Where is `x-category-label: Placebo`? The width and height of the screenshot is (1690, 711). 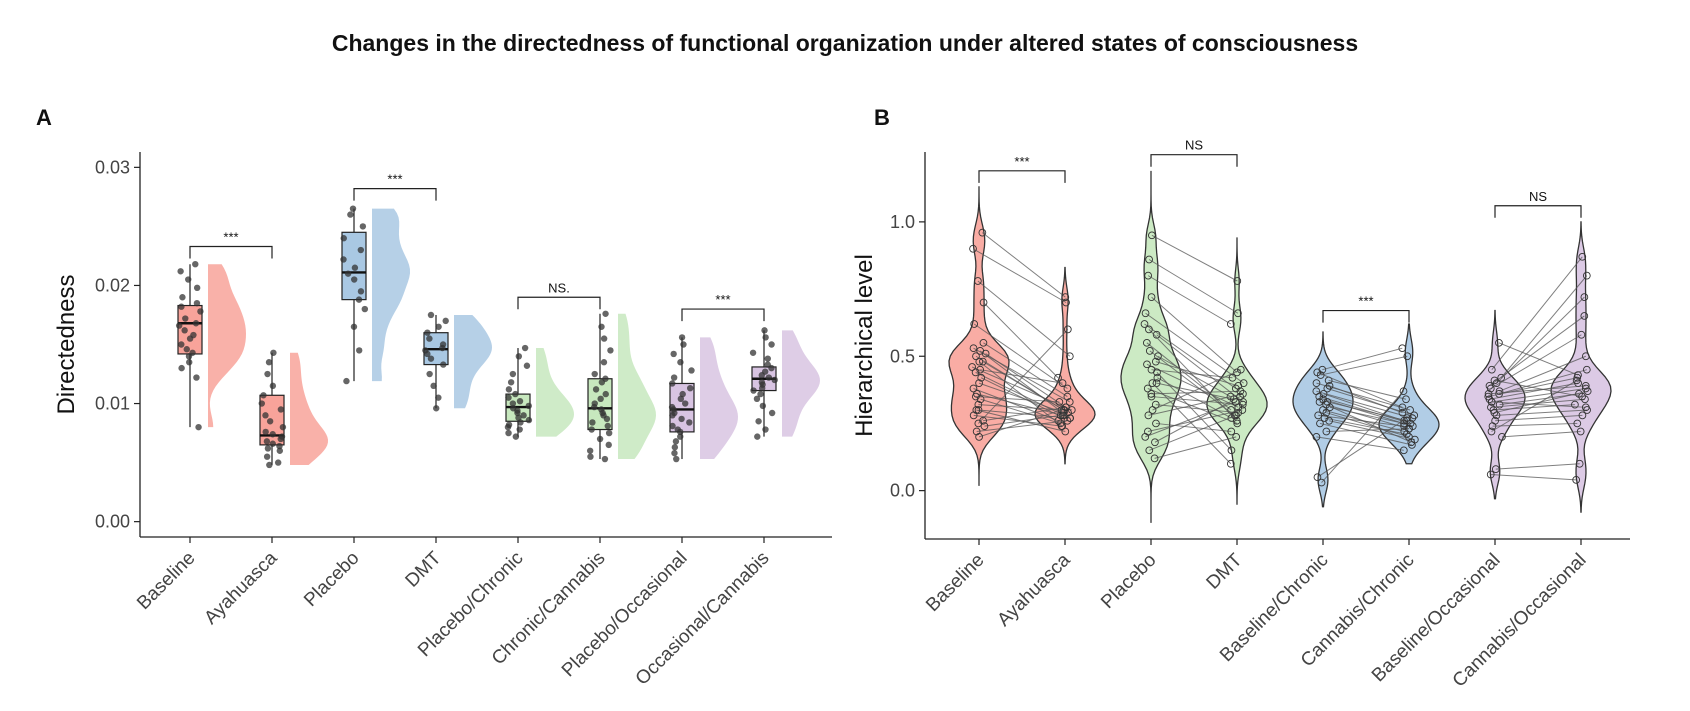
x-category-label: Placebo is located at coordinates (1128, 581).